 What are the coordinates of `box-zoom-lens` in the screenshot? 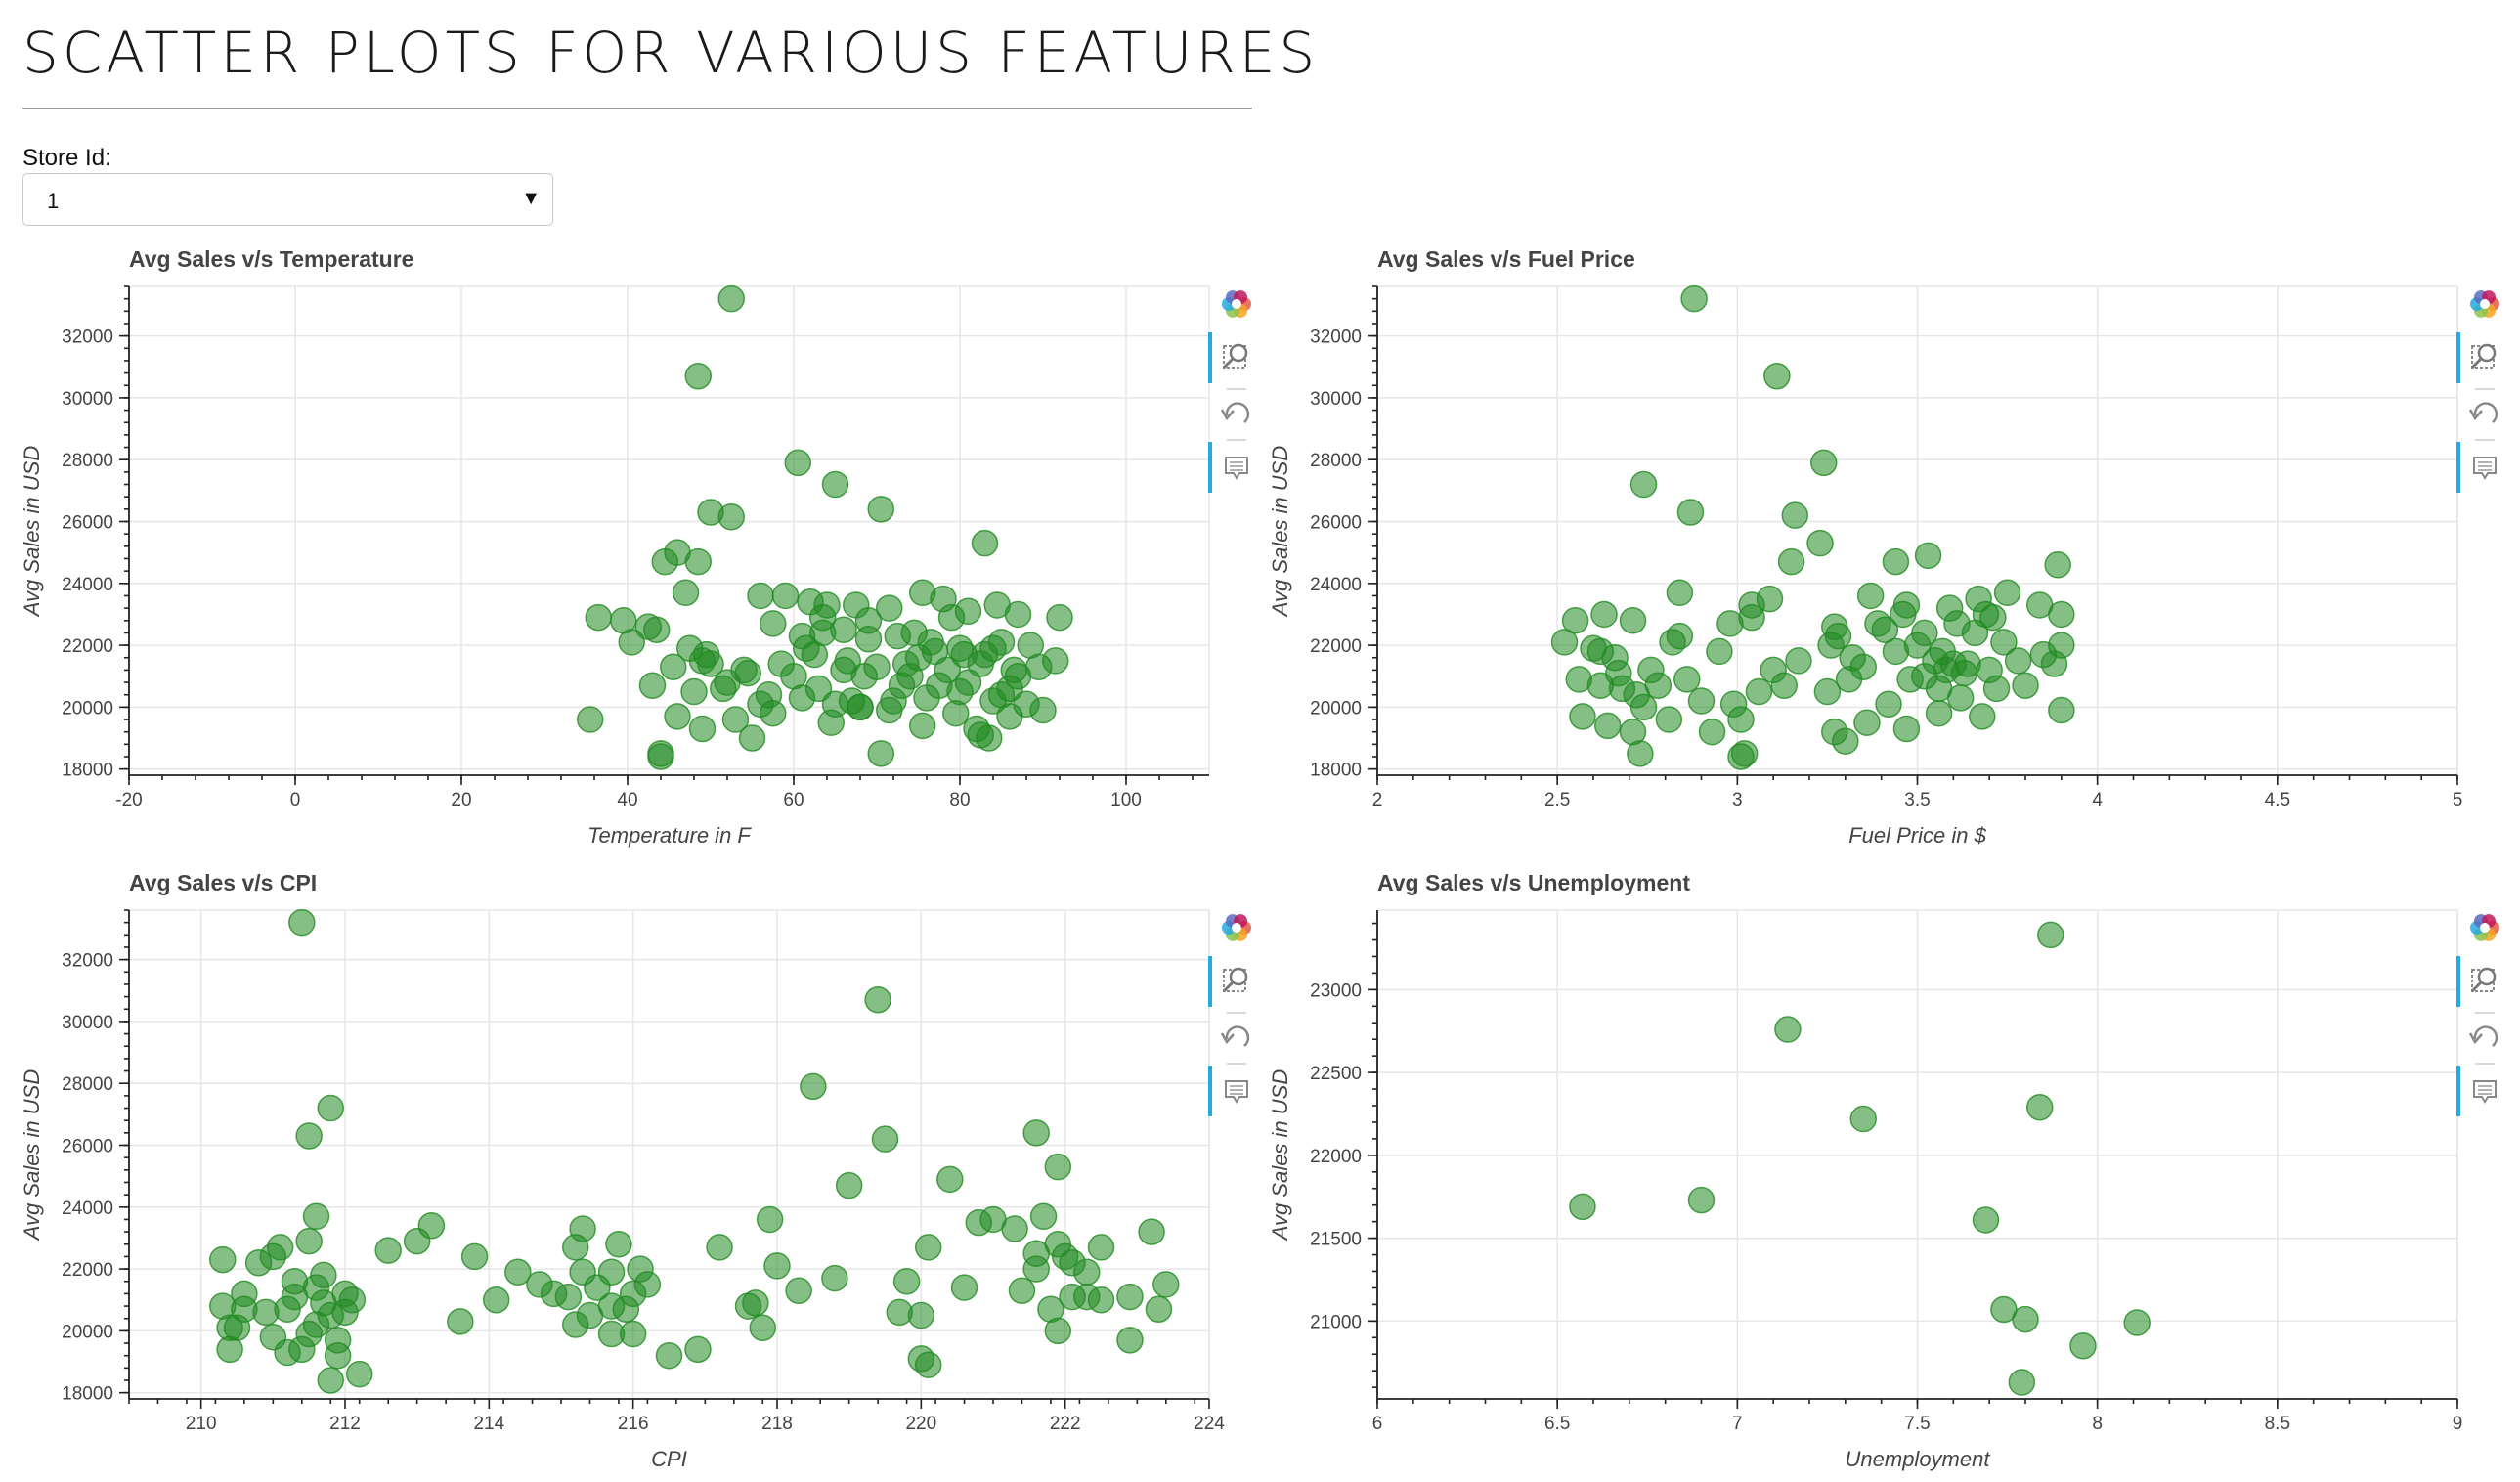 It's located at (1238, 976).